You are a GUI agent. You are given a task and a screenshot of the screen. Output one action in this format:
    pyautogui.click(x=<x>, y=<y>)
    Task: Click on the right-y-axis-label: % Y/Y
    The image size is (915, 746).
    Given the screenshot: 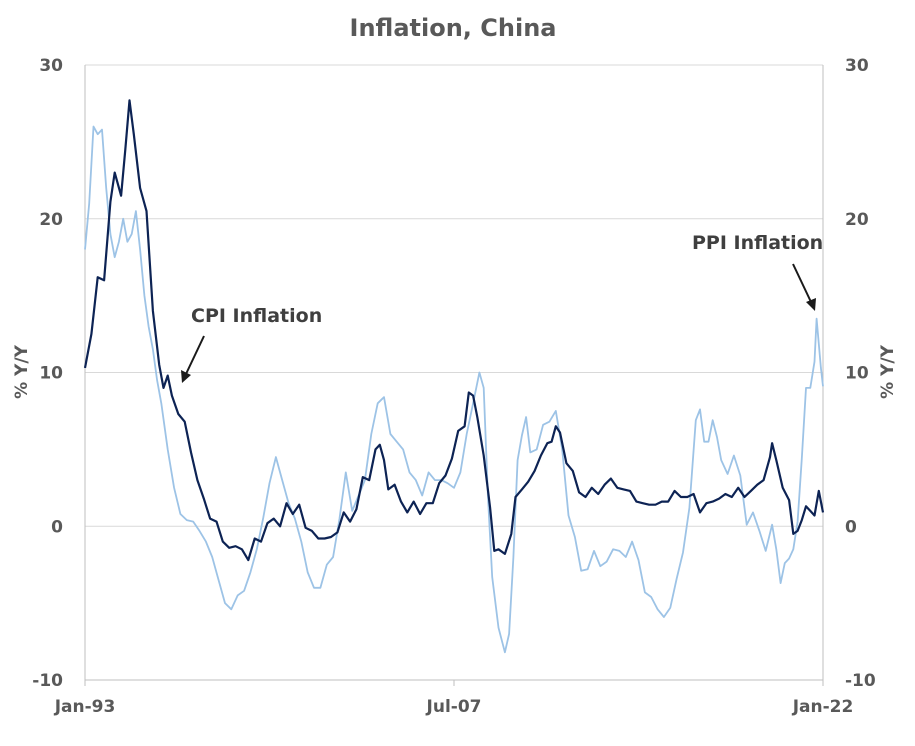 What is the action you would take?
    pyautogui.click(x=888, y=371)
    